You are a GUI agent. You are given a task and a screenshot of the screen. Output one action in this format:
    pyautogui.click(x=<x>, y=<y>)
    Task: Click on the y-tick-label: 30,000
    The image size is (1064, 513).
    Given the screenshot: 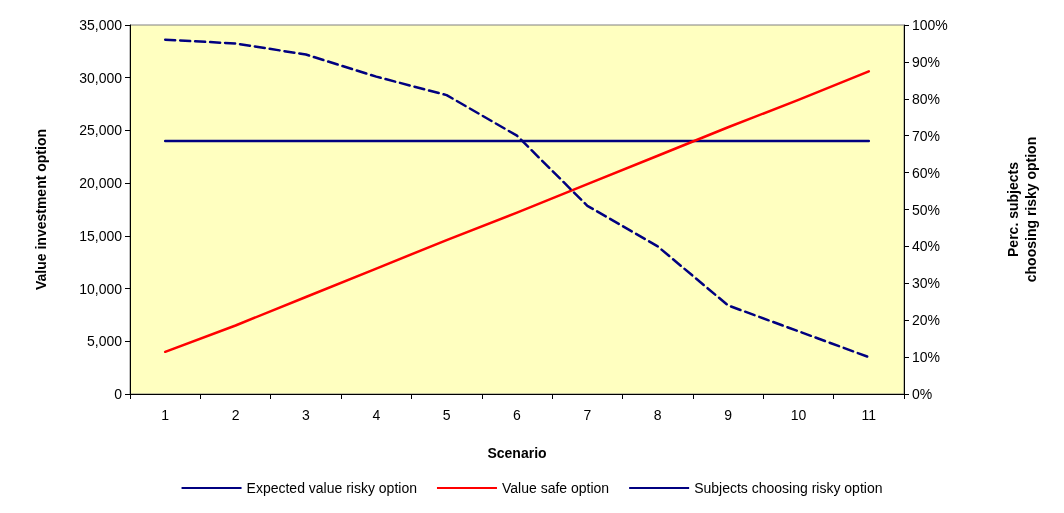 What is the action you would take?
    pyautogui.click(x=101, y=77)
    